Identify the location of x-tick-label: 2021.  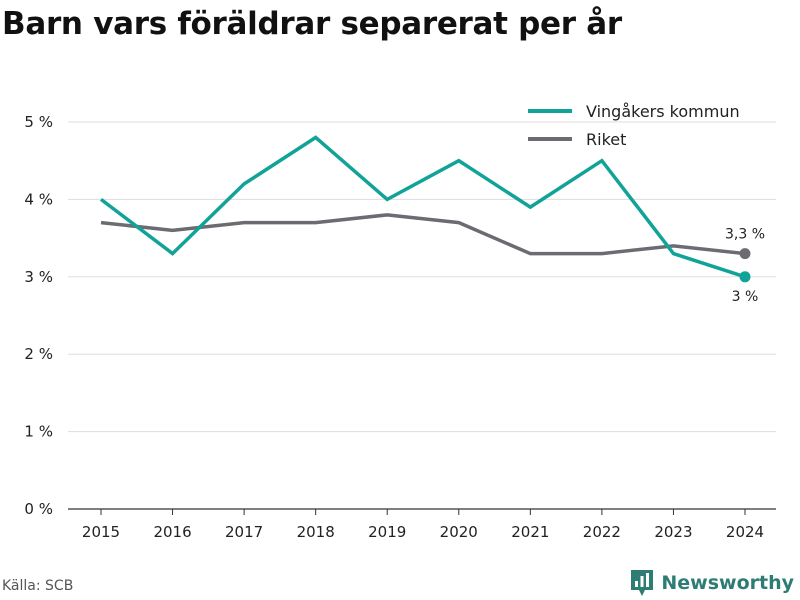
(530, 532).